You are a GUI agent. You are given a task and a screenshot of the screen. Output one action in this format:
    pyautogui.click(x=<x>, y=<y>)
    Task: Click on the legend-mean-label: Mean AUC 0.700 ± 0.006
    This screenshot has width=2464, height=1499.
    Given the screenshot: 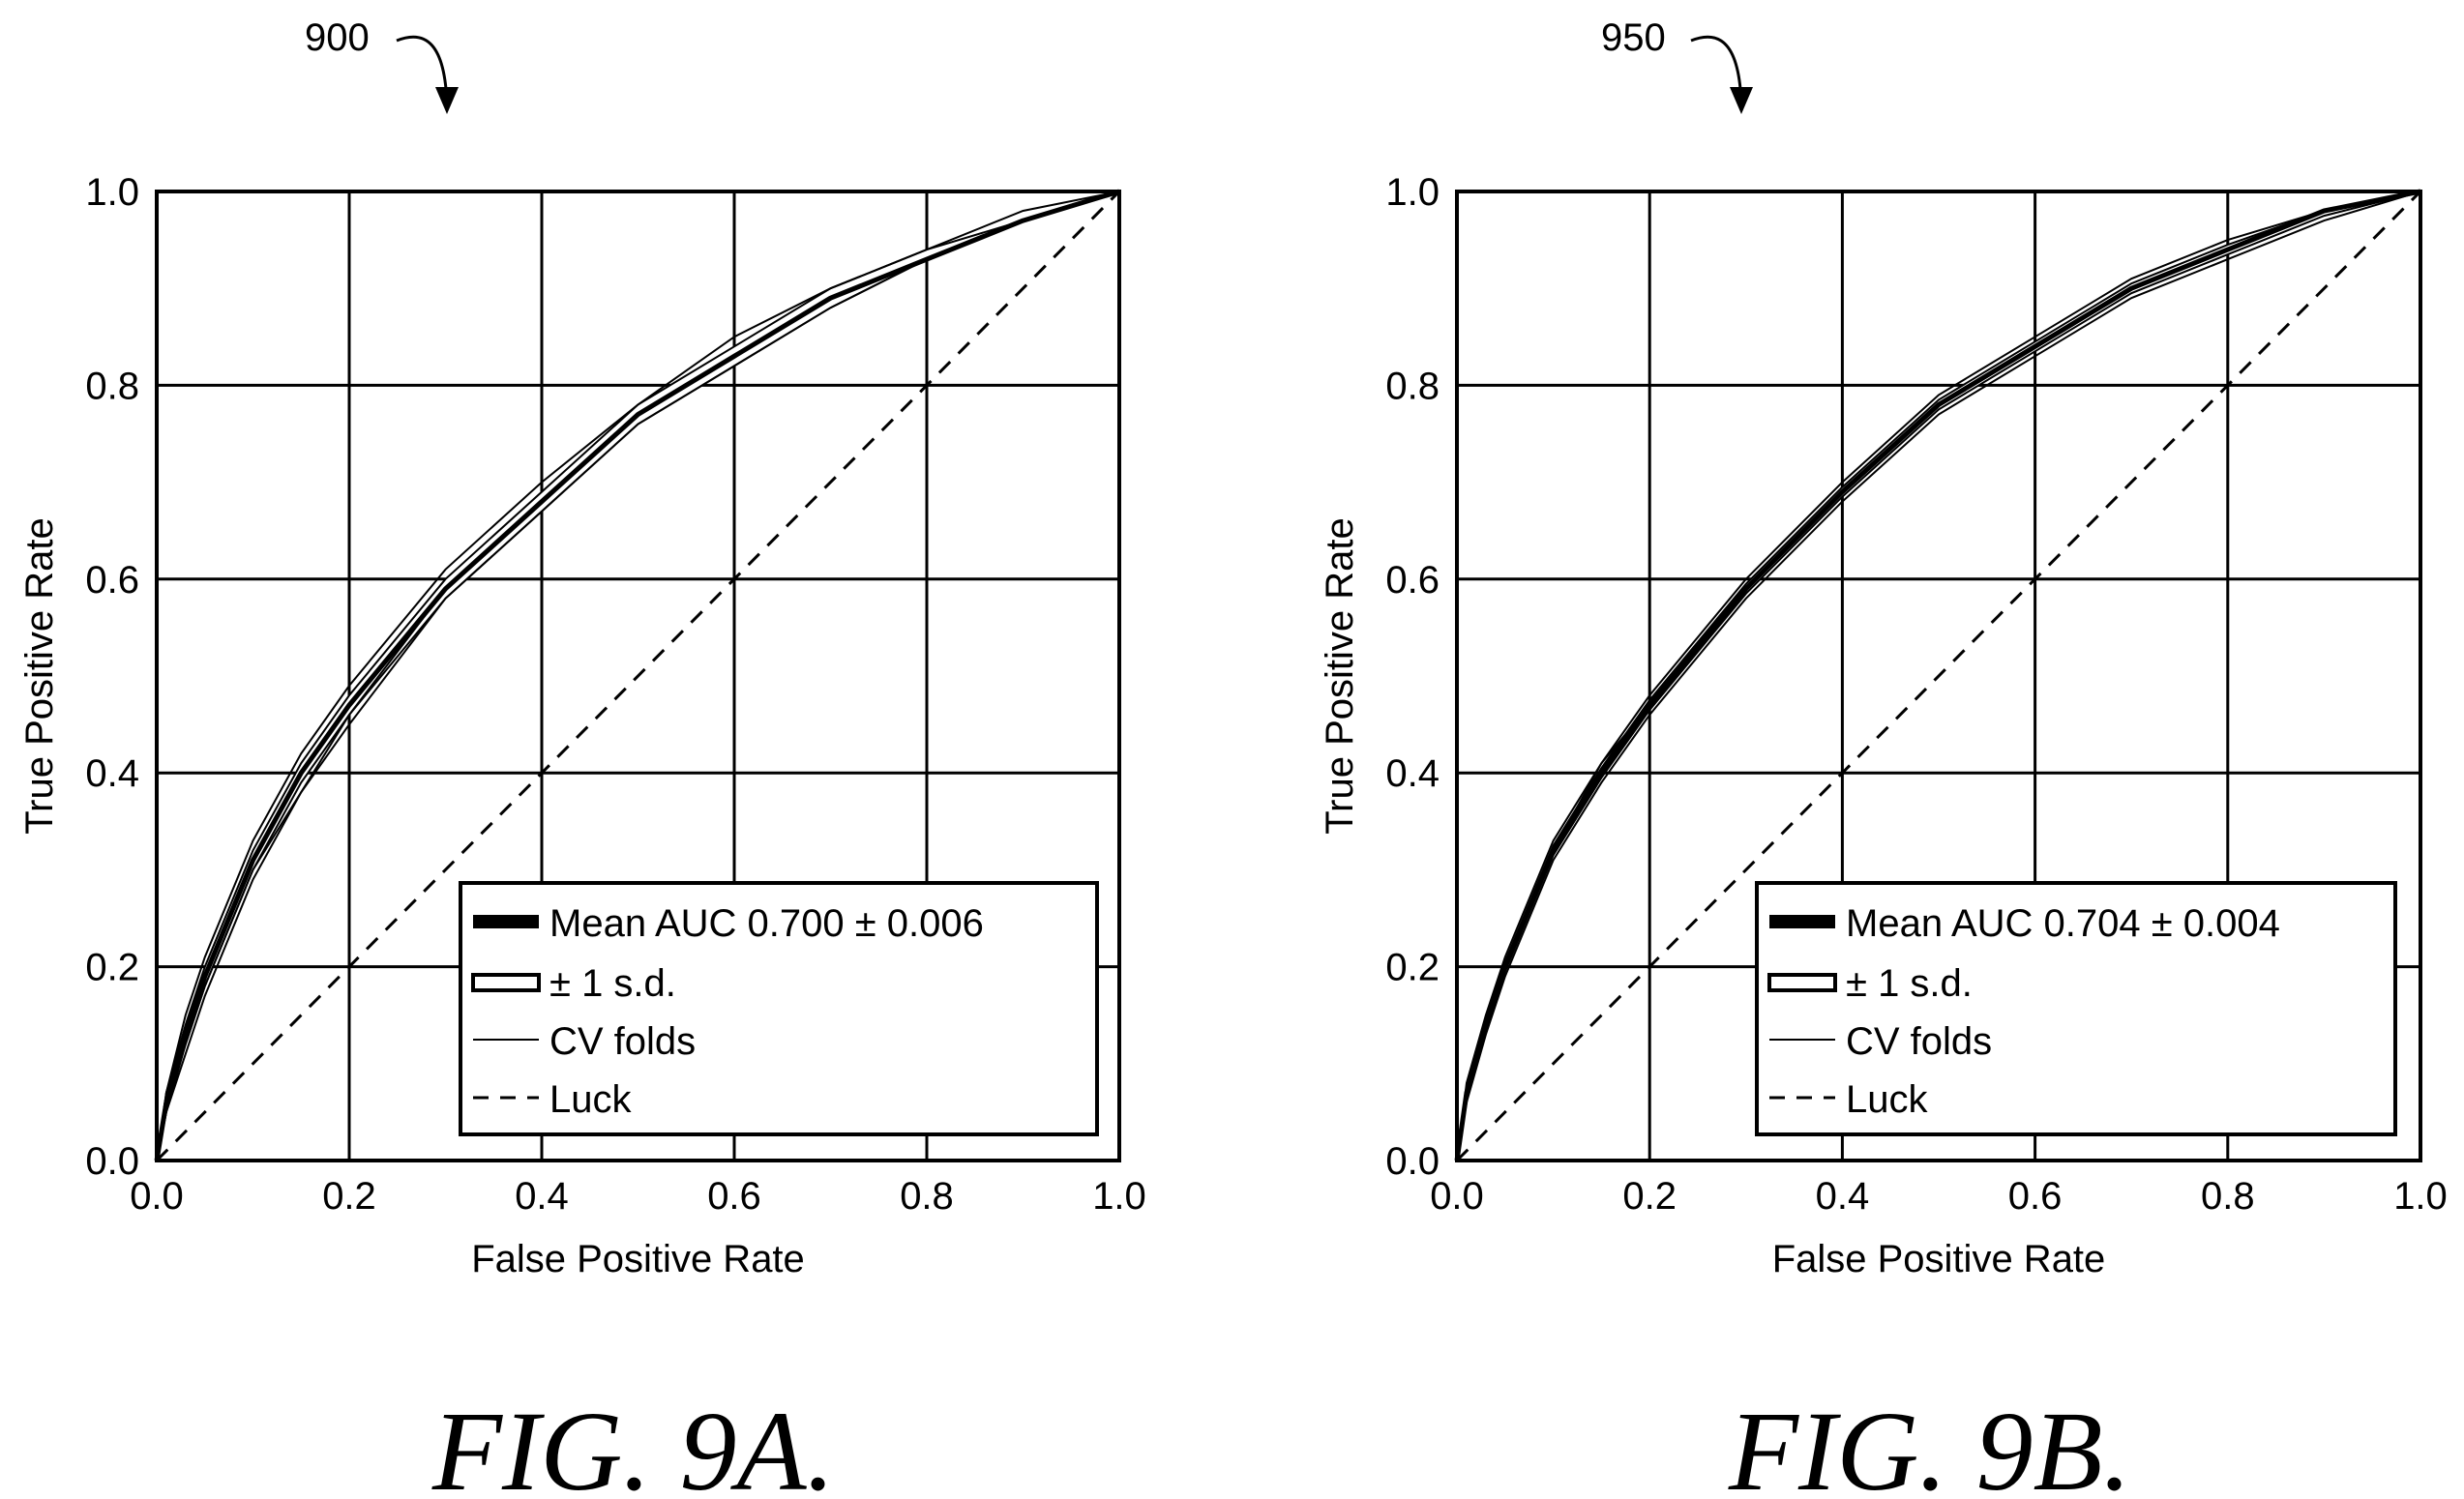 What is the action you would take?
    pyautogui.click(x=766, y=923)
    